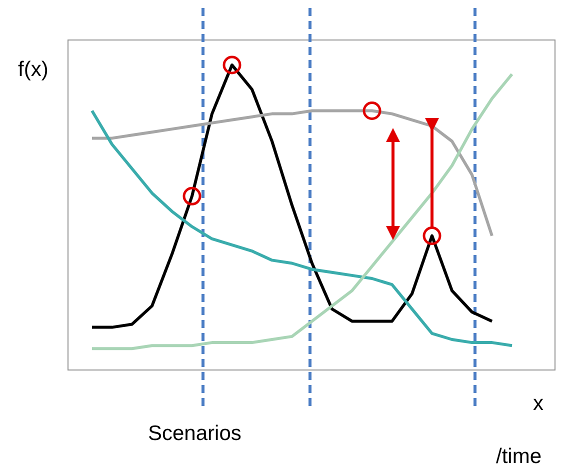  I want to click on text: /time, so click(519, 456).